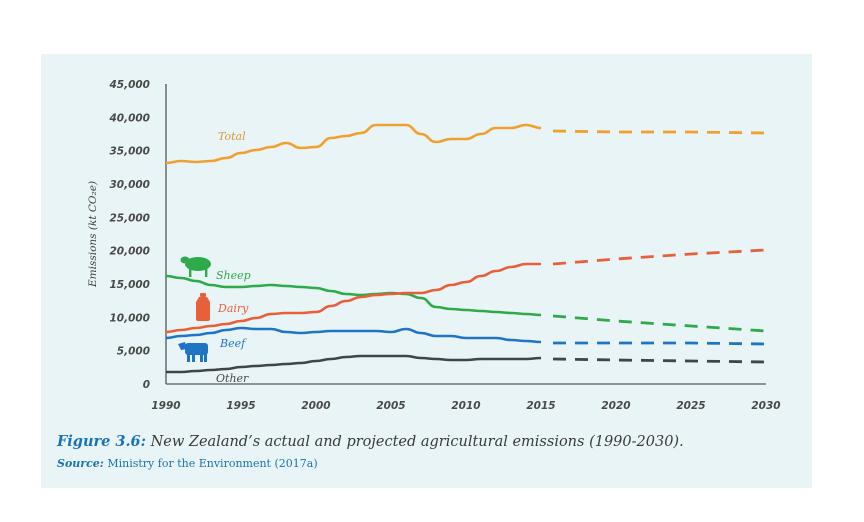 Image resolution: width=864 pixels, height=522 pixels. I want to click on y-tick-label: 10,000, so click(129, 318).